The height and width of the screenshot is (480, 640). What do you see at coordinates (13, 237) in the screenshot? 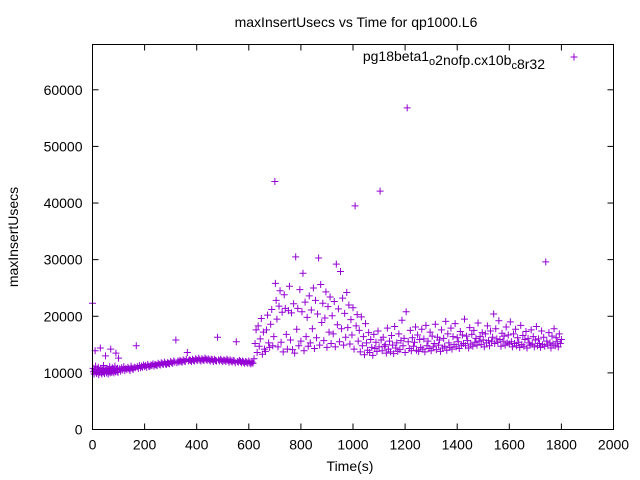
I see `y-axis-label: maxInsertUsecs` at bounding box center [13, 237].